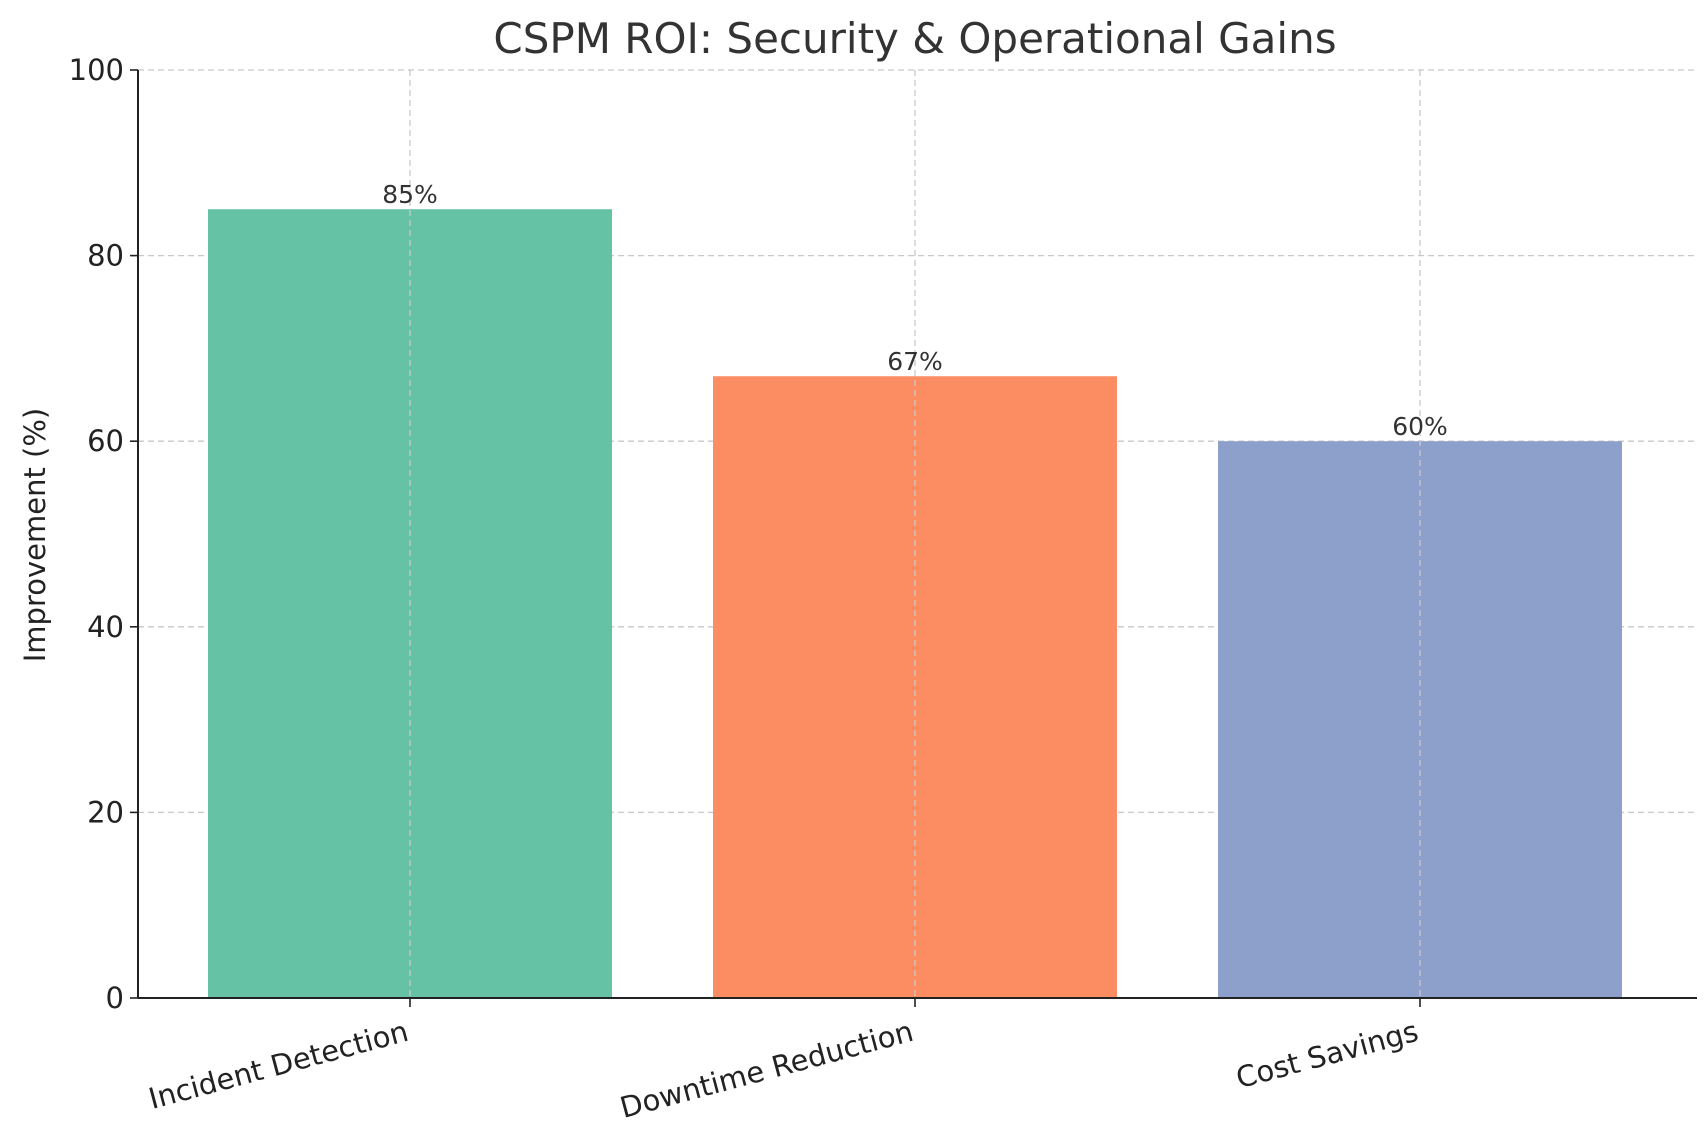  Describe the element at coordinates (410, 194) in the screenshot. I see `bar-value-label: 85%` at that location.